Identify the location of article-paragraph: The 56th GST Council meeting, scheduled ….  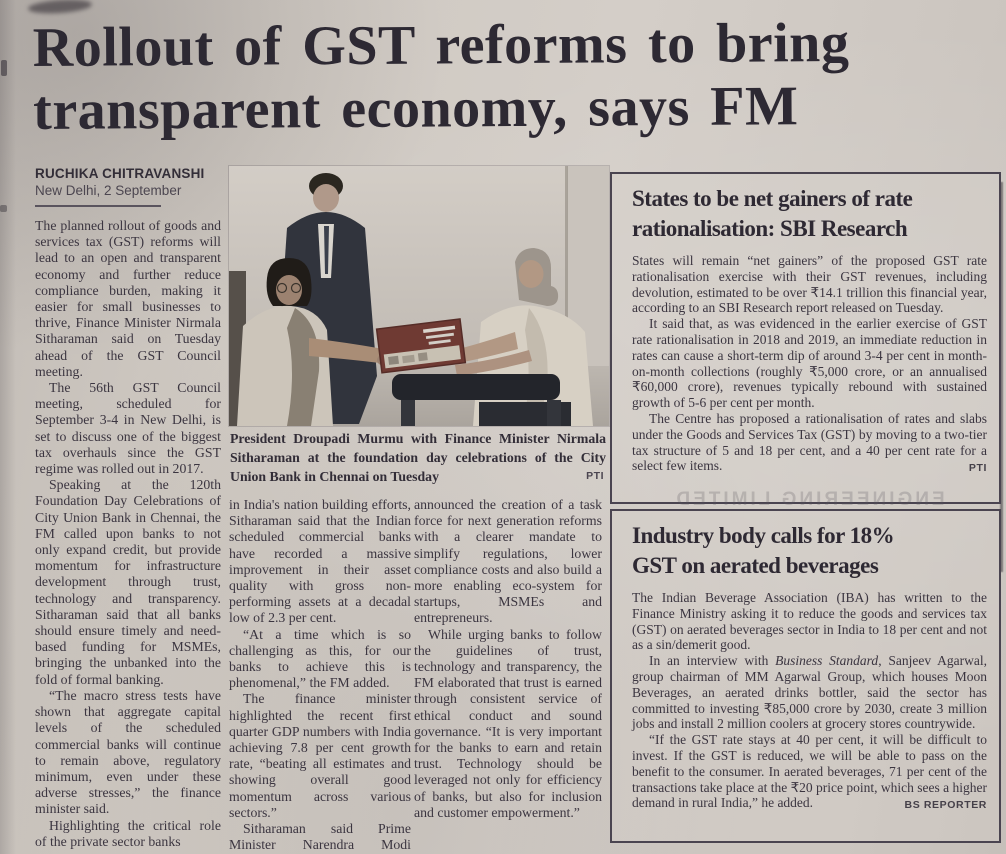
(128, 428).